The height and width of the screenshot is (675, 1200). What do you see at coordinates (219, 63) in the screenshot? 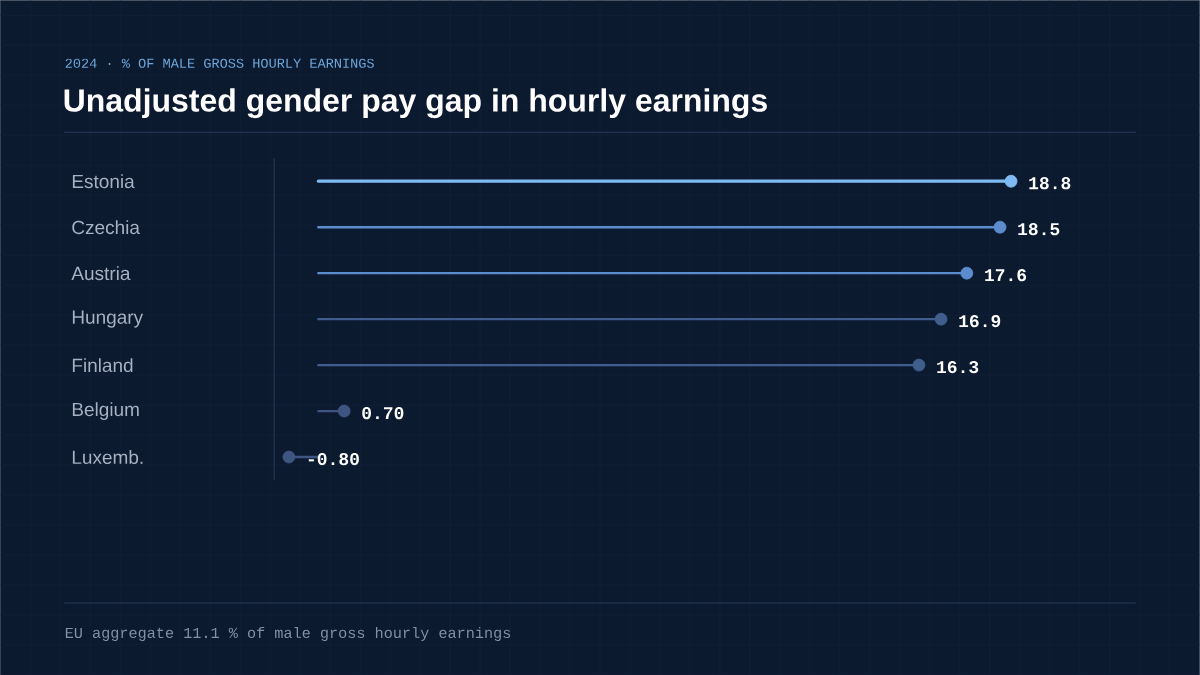
I see `chart-subtitle: 2024 · % OF MALE GROSS HOURLY EARNINGS` at bounding box center [219, 63].